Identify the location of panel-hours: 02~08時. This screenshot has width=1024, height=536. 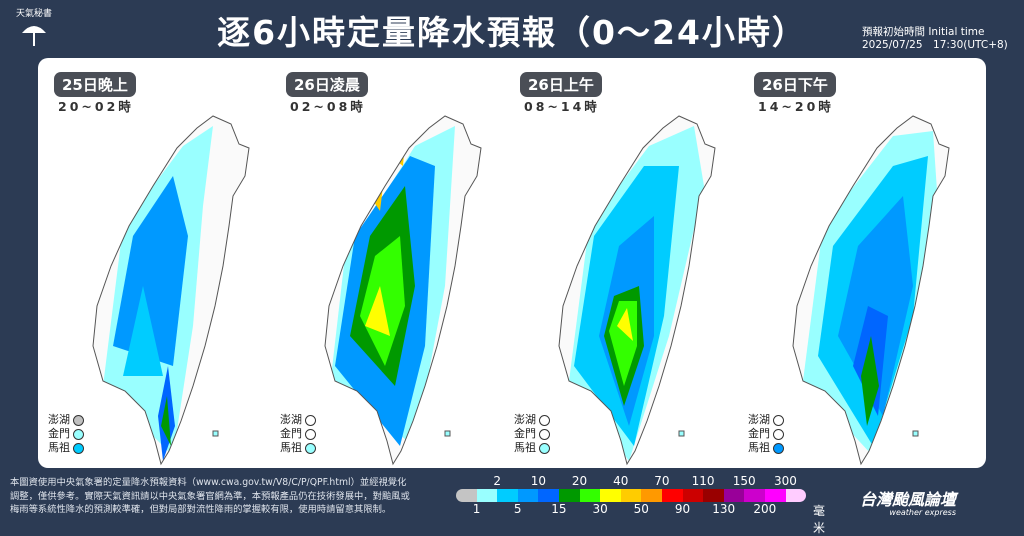
(328, 106).